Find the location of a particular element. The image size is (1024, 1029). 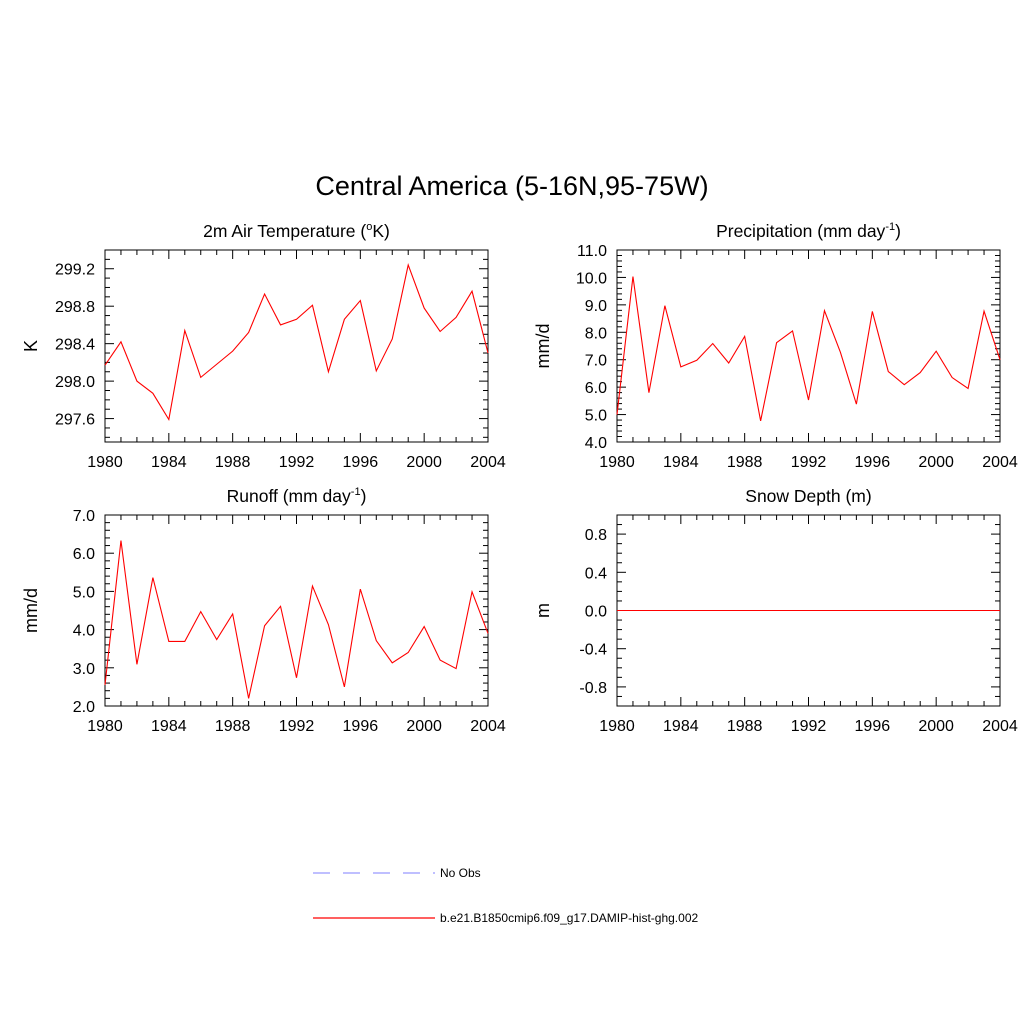

legend-obs-label: No Obs is located at coordinates (460, 873).